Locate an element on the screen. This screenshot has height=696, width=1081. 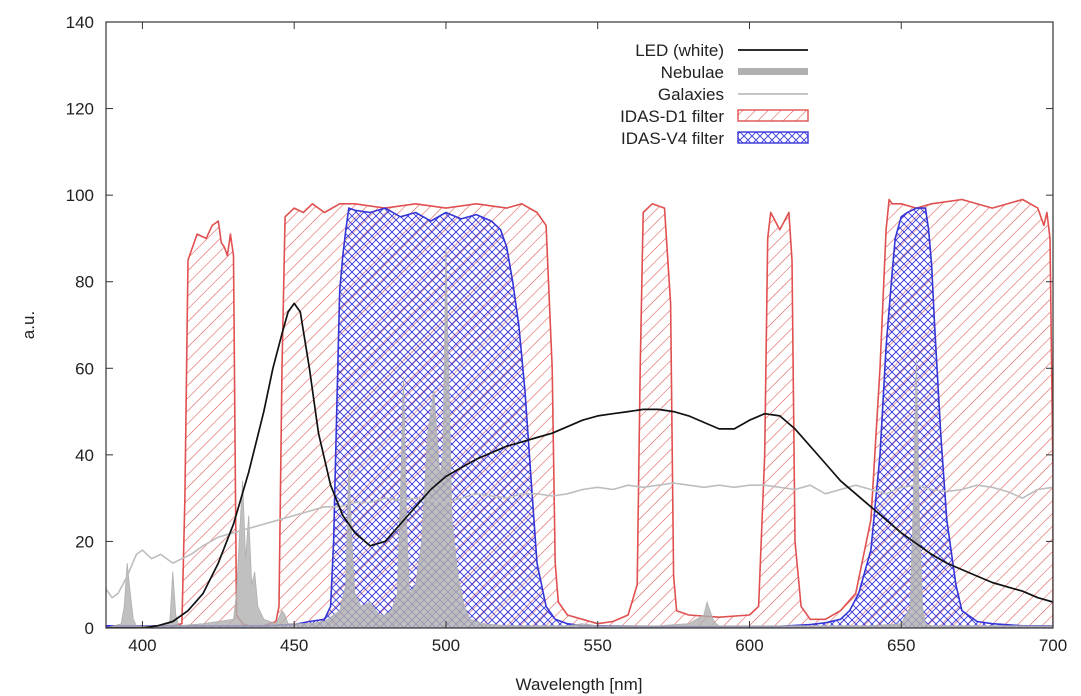
legend-idas-d1-filter-swatch is located at coordinates (773, 115).